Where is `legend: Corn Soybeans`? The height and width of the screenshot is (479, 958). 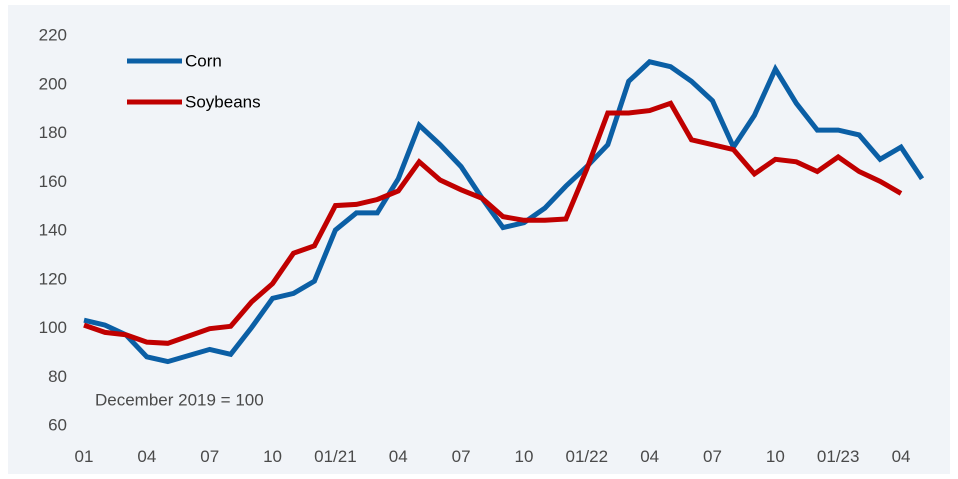 legend: Corn Soybeans is located at coordinates (194, 82).